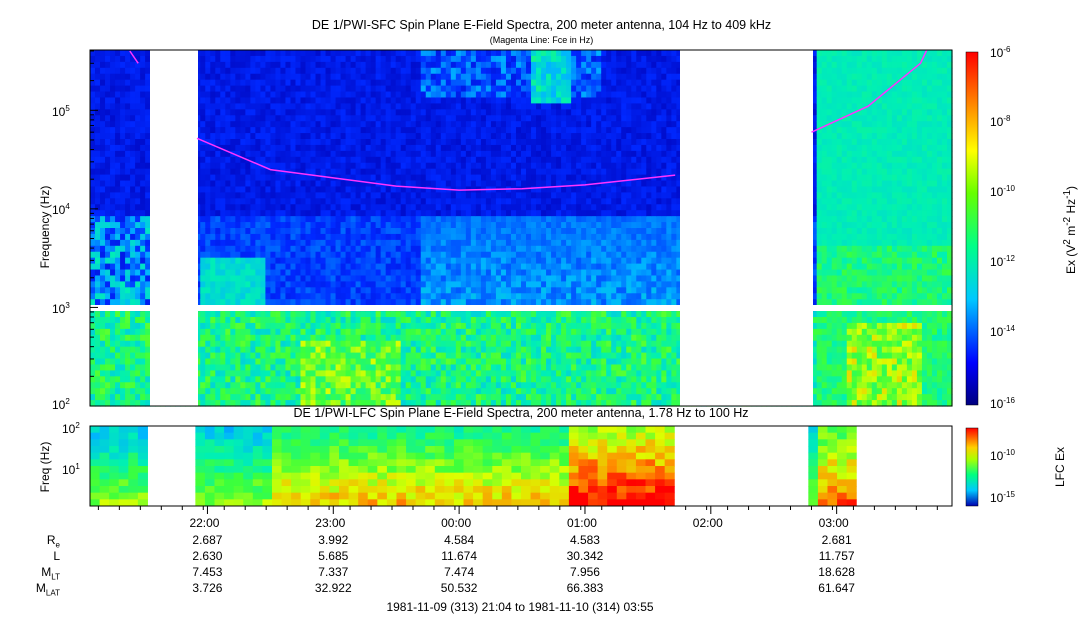 This screenshot has width=1083, height=620. Describe the element at coordinates (207, 572) in the screenshot. I see `eph-mlt-value: 7.453` at that location.